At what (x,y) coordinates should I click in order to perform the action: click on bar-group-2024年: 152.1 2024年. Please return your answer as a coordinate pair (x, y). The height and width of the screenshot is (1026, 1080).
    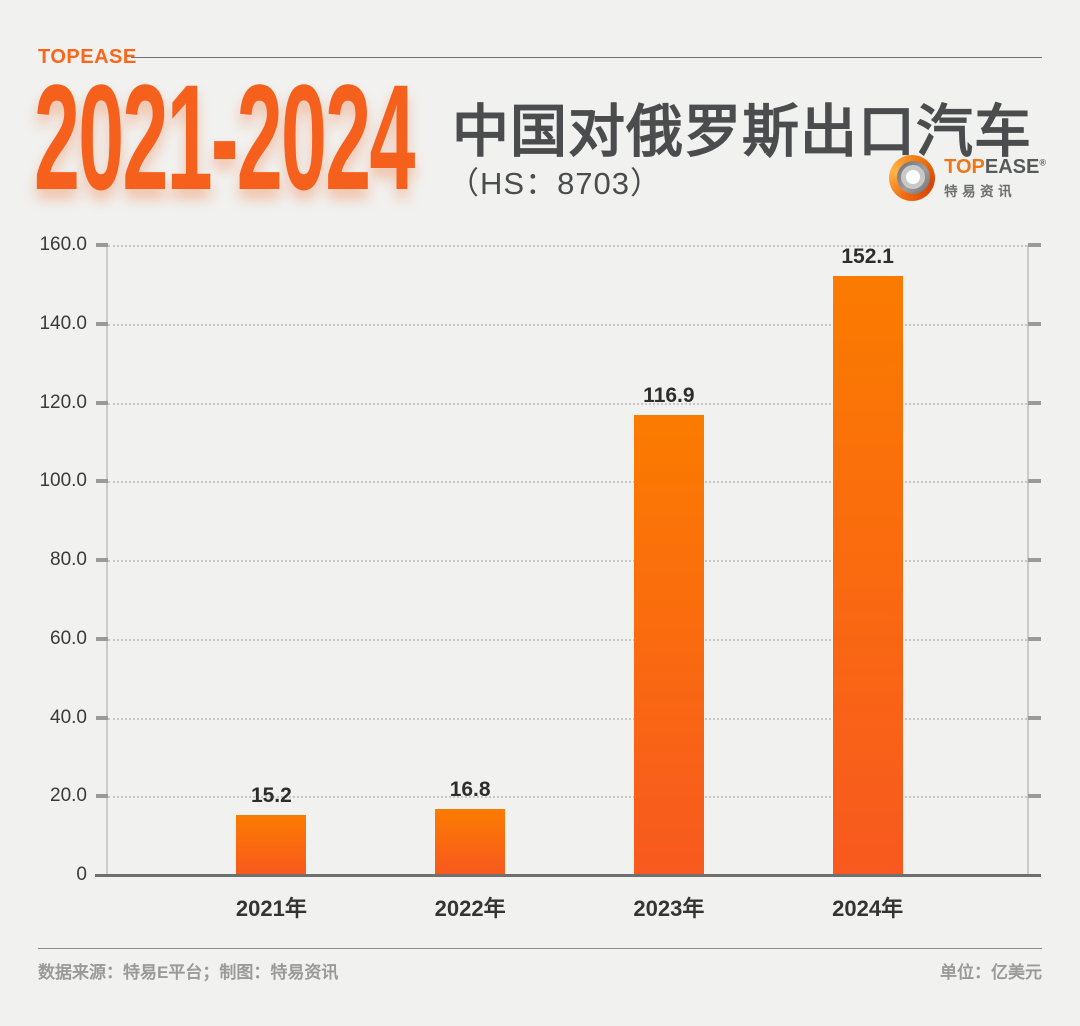
    Looking at the image, I should click on (867, 583).